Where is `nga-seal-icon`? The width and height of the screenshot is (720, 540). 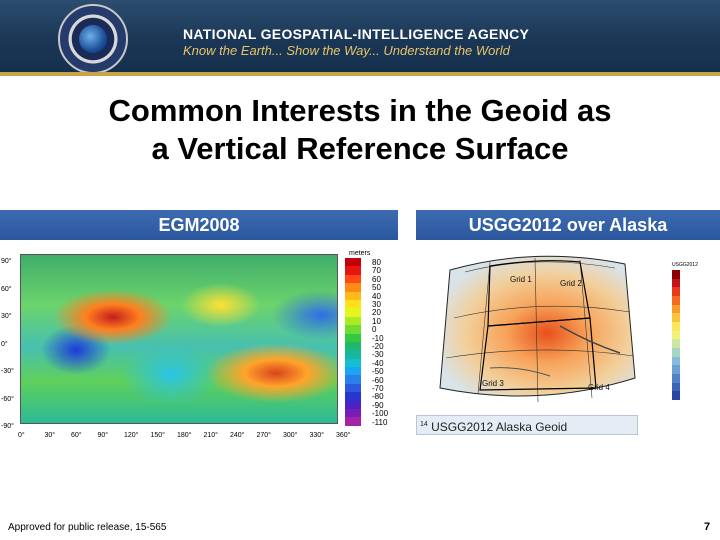 nga-seal-icon is located at coordinates (93, 39).